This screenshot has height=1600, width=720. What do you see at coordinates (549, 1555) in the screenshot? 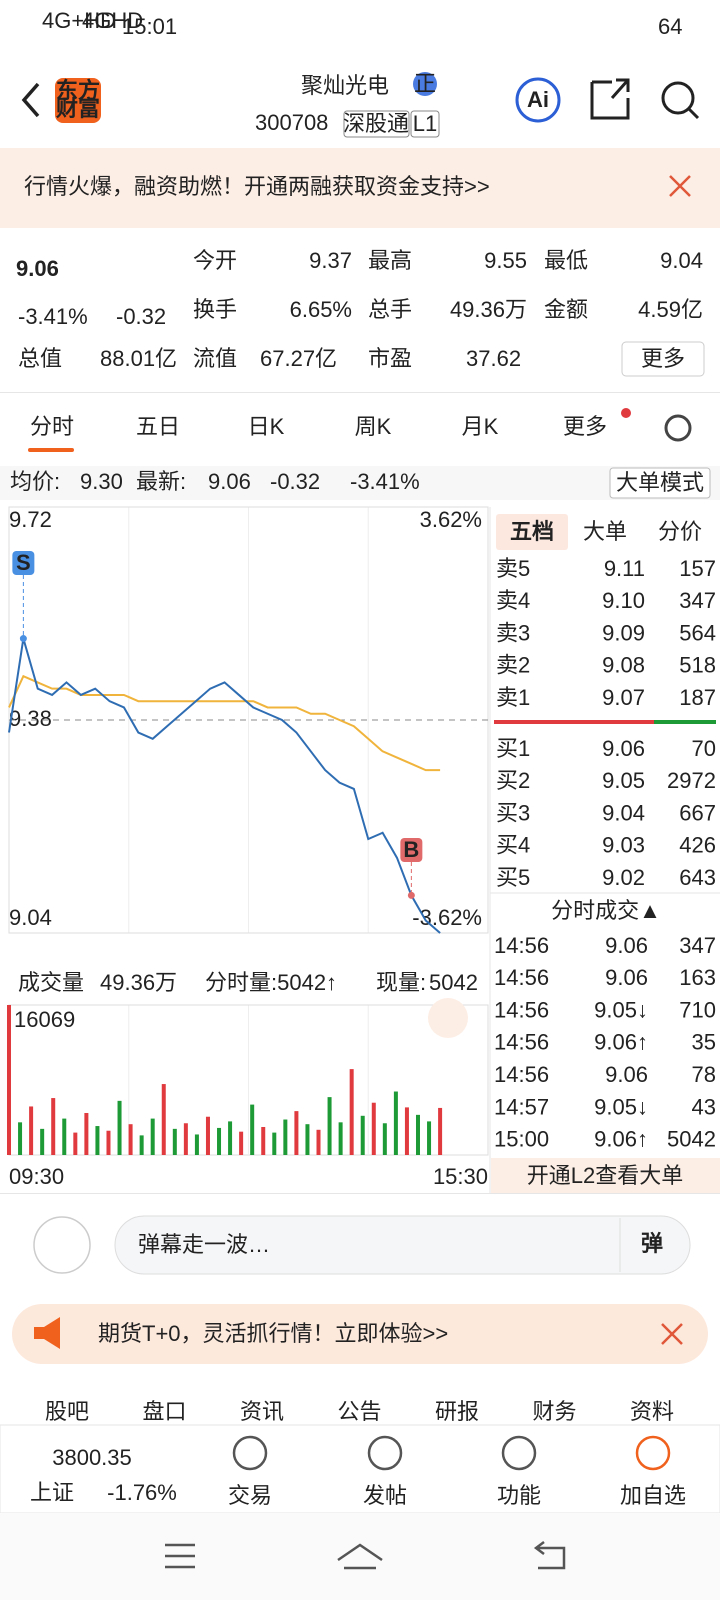
I see `back-key` at bounding box center [549, 1555].